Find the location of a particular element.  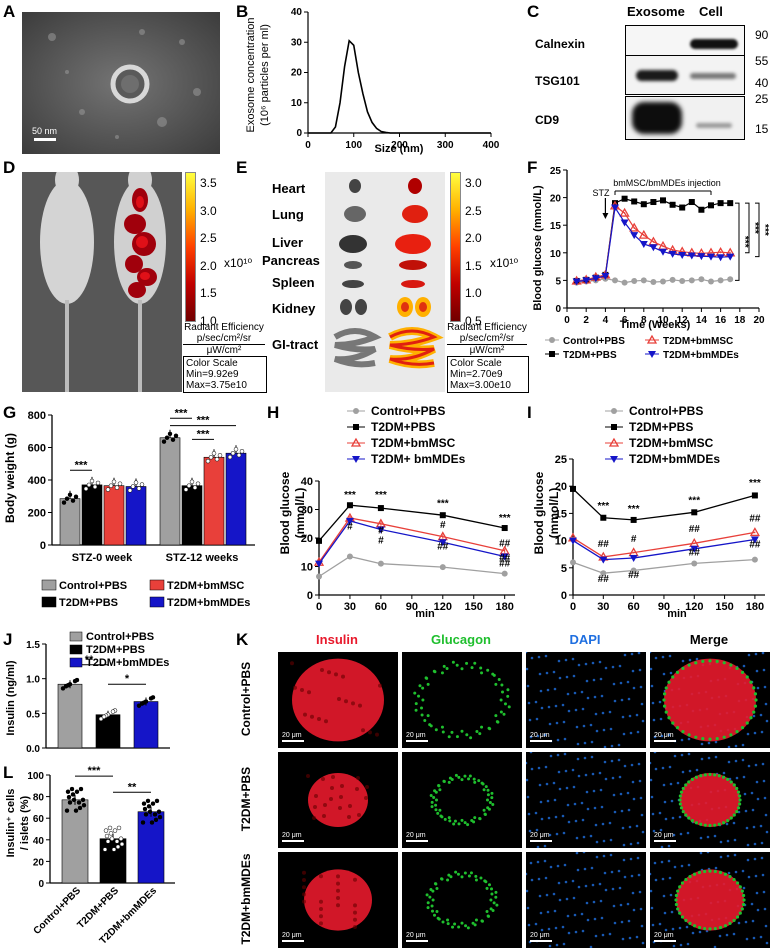

b-ytick-label: 10 is located at coordinates (297, 103).